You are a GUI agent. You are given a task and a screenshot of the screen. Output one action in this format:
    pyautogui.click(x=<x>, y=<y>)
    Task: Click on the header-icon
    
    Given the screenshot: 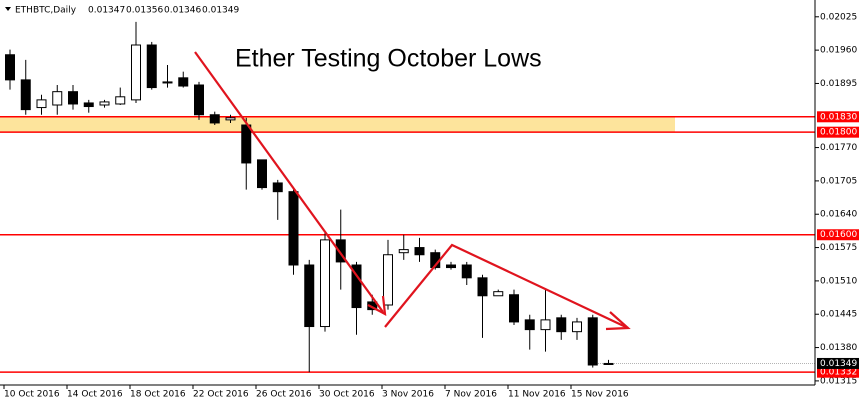 What is the action you would take?
    pyautogui.click(x=8, y=9)
    